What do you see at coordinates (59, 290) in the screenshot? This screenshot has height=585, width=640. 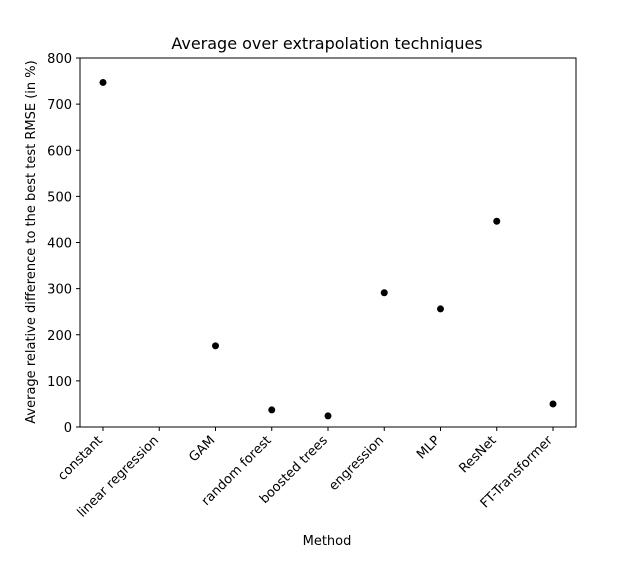 I see `y-tick-label: 300` at bounding box center [59, 290].